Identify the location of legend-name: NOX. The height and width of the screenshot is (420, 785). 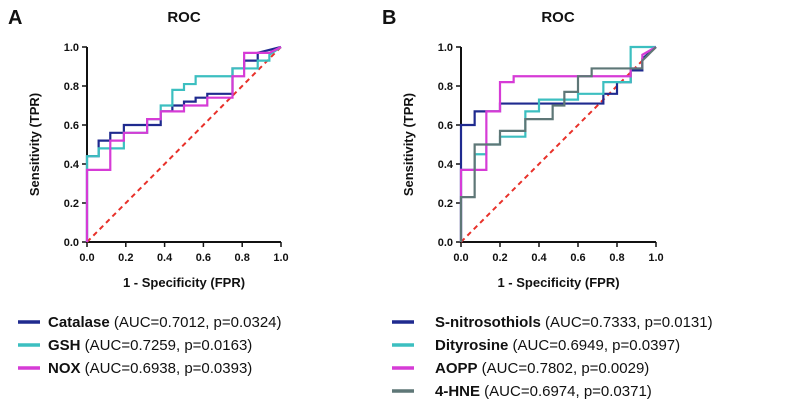
(64, 368).